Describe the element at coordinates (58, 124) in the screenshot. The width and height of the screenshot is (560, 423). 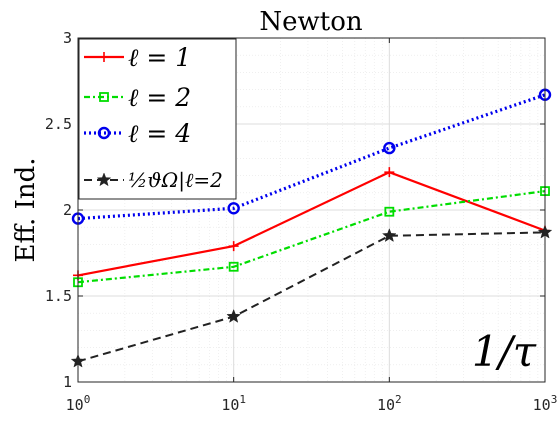
I see `y-tick-label: 2.5` at that location.